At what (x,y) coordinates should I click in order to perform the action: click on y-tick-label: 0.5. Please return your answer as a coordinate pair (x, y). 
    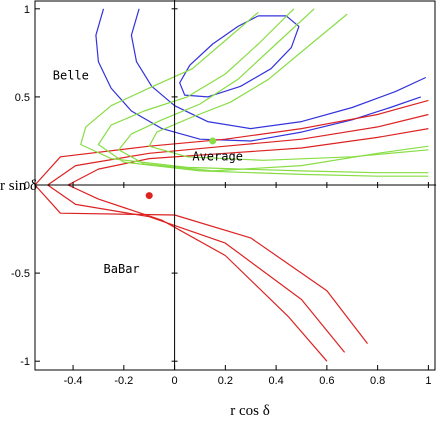
    Looking at the image, I should click on (22, 98).